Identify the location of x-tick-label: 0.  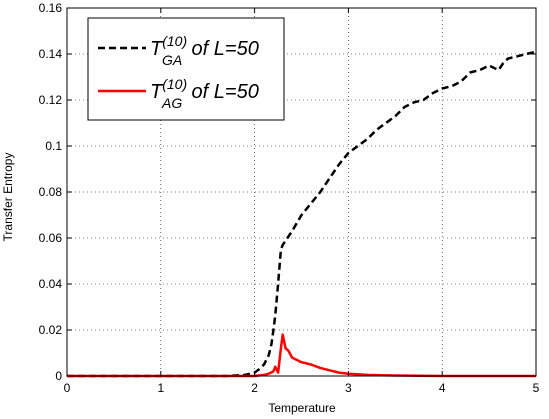
(67, 388).